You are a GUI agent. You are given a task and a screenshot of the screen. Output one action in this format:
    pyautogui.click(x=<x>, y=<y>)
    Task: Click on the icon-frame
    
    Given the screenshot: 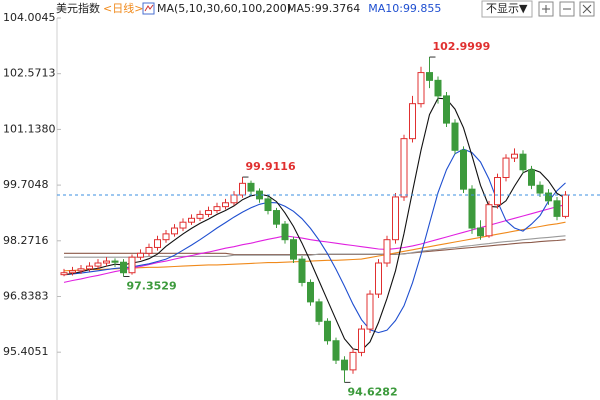 What is the action you would take?
    pyautogui.click(x=148, y=8)
    